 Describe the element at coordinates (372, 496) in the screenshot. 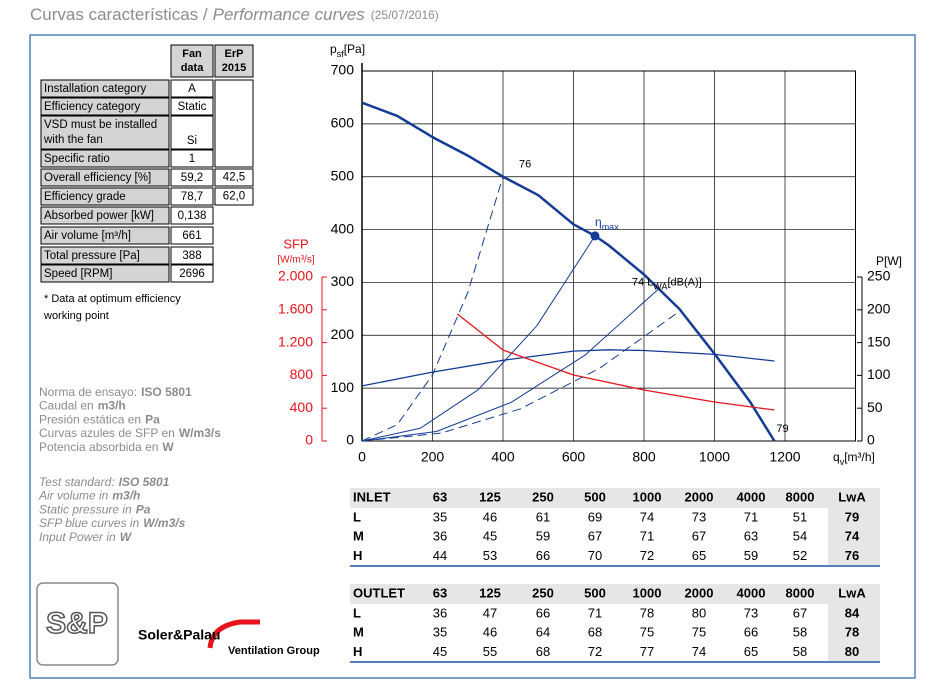

I see `column-header: INLET` at that location.